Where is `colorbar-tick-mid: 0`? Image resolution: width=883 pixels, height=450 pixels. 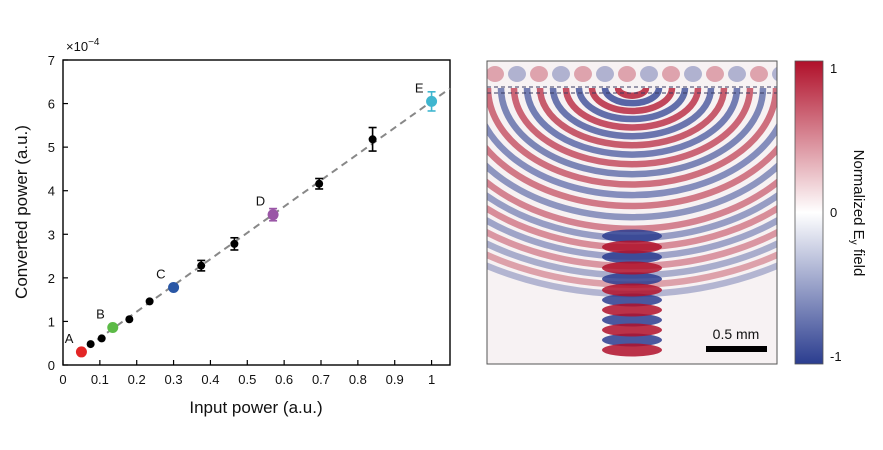
colorbar-tick-mid: 0 is located at coordinates (833, 212).